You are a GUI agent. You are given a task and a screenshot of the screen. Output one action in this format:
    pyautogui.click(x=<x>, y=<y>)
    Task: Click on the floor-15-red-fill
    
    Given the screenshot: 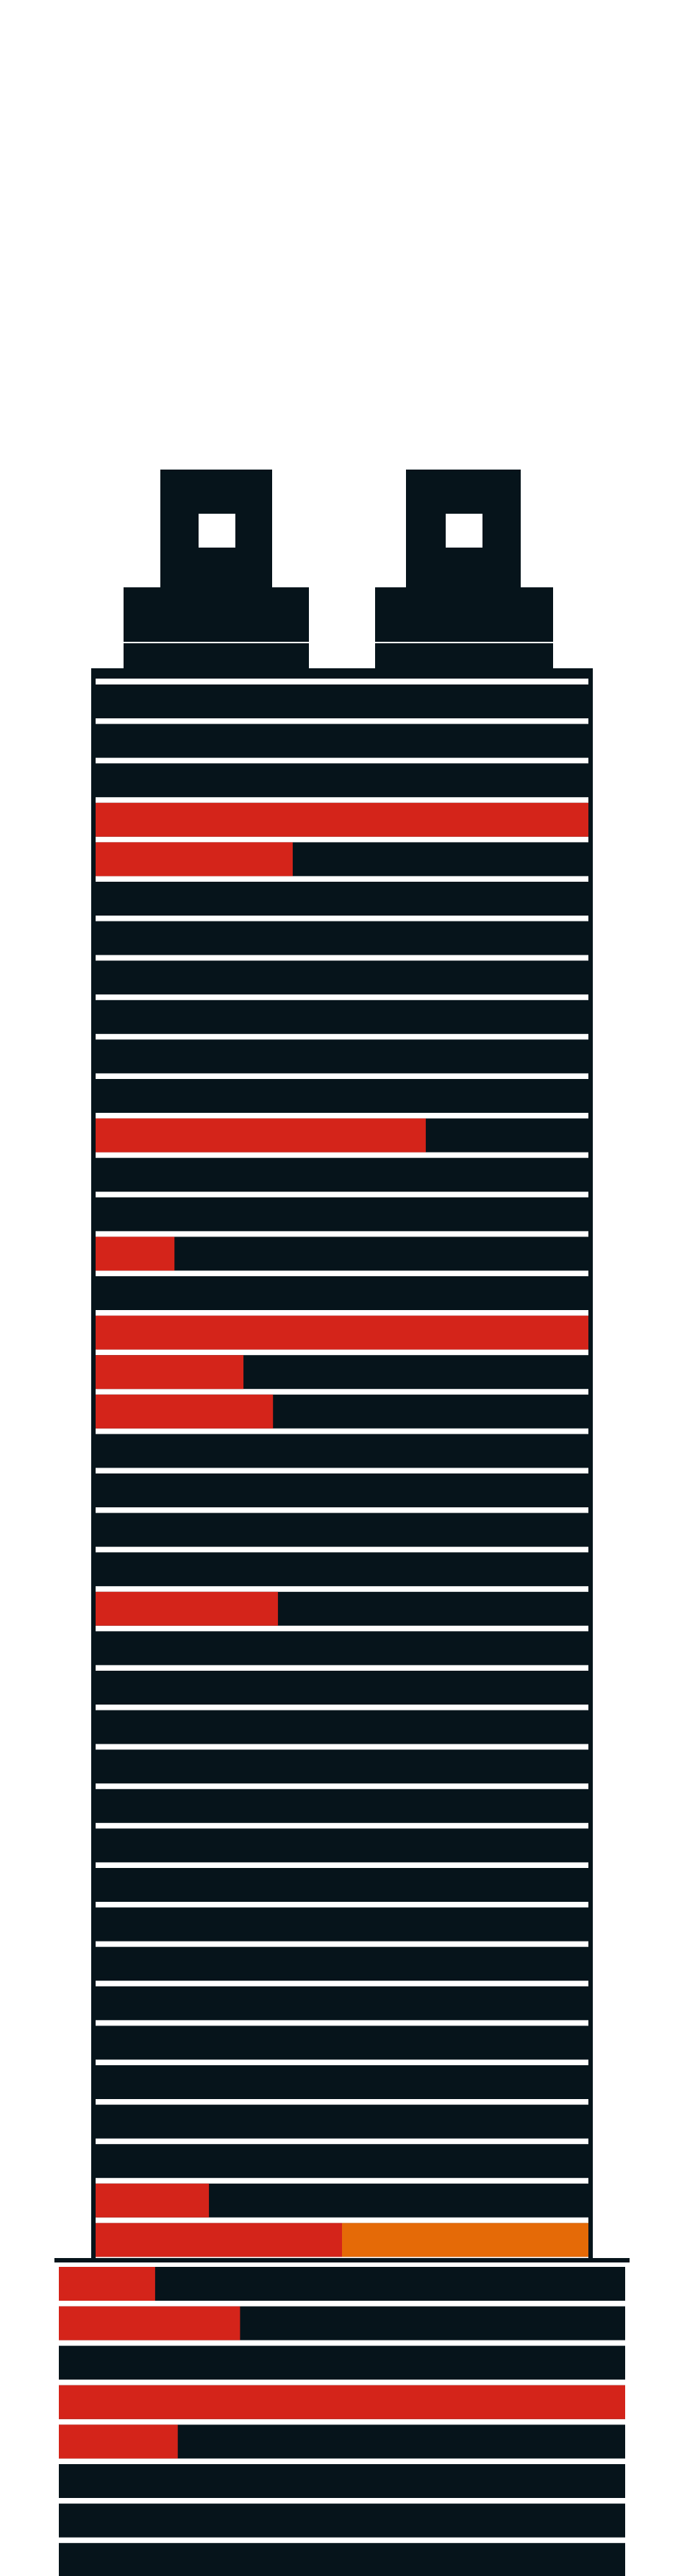 What is the action you would take?
    pyautogui.click(x=135, y=1253)
    